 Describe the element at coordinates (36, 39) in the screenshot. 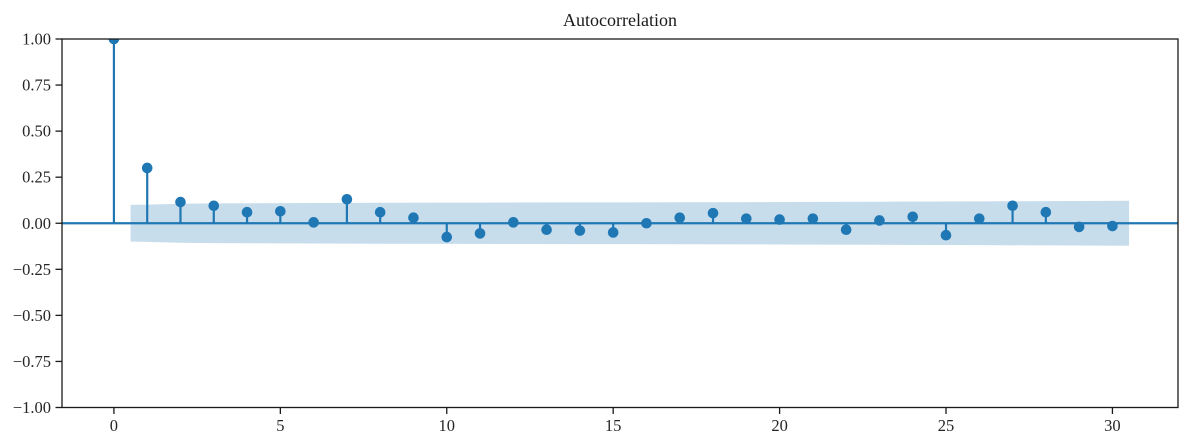

I see `y-tick-label-1: 1.00` at that location.